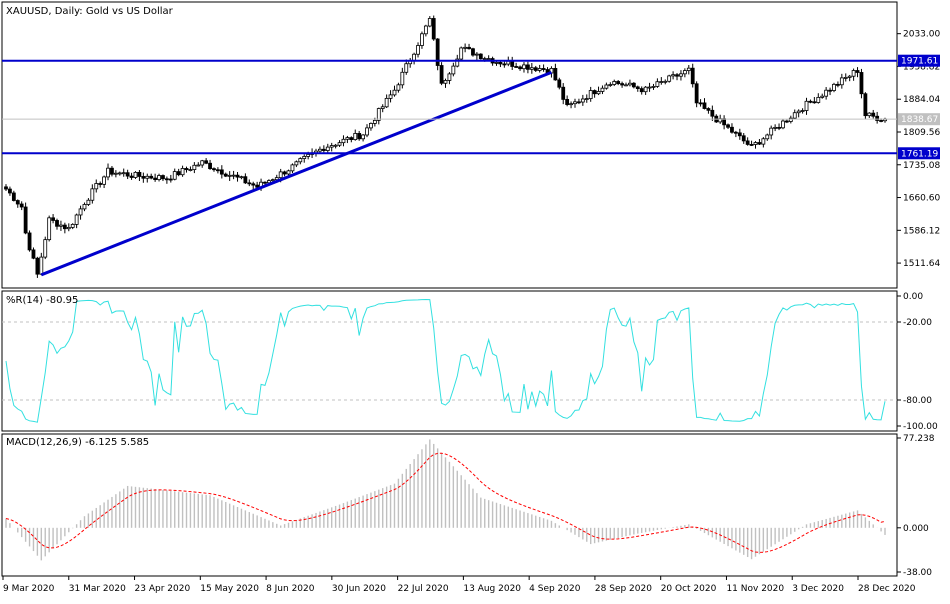 The width and height of the screenshot is (950, 604). I want to click on macd-title: MACD(12,26,9) -6.125 5.585, so click(77, 442).